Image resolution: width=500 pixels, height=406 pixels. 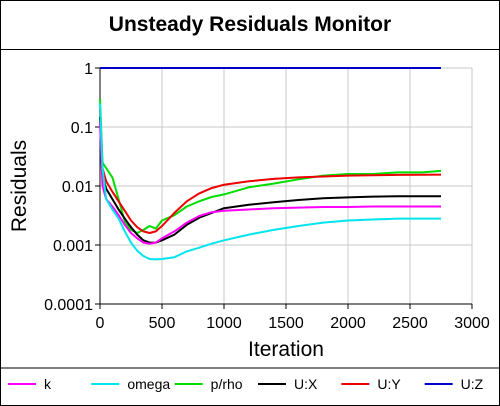 I want to click on legend-label: k, so click(x=48, y=384).